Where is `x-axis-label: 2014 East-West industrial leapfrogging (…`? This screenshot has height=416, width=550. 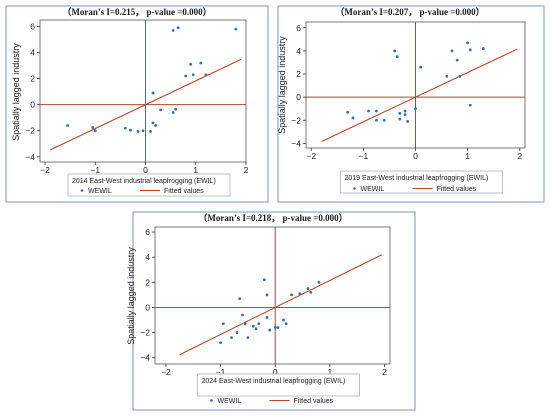 x-axis-label: 2014 East-West industrial leapfrogging (… is located at coordinates (144, 181).